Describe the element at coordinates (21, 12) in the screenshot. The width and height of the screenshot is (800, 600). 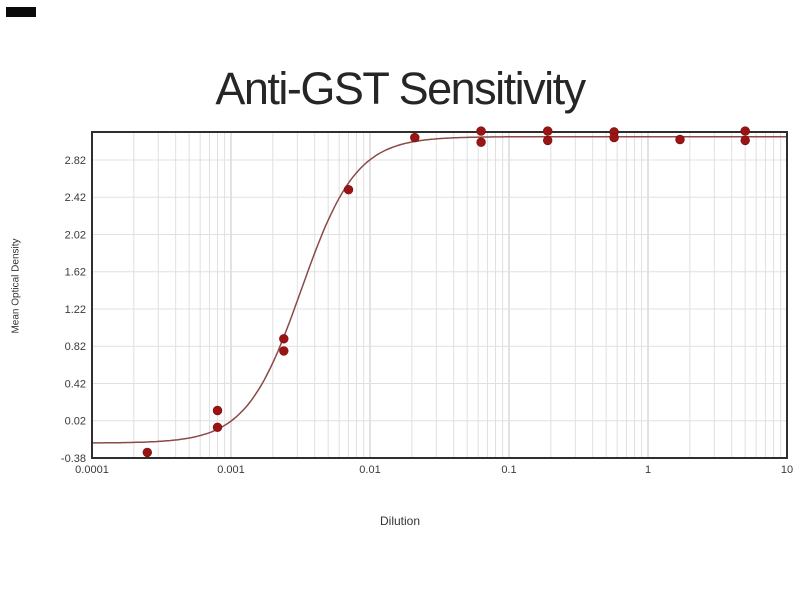
I see `corner-mark` at that location.